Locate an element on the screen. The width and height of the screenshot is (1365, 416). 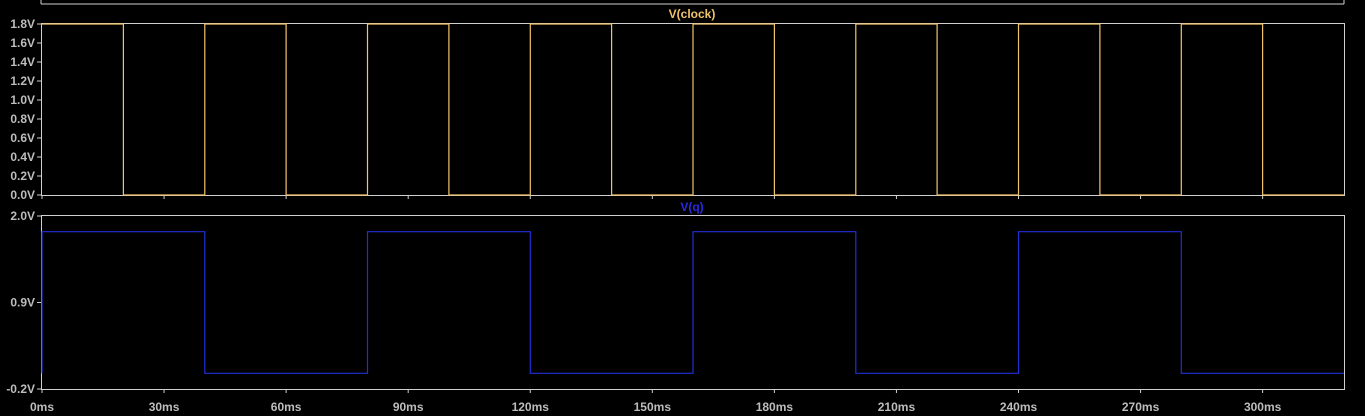
q-trace-title: V(q) is located at coordinates (691, 207).